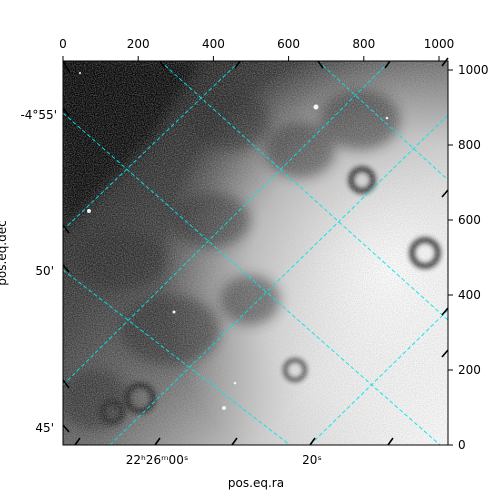 The image size is (500, 500). I want to click on right-tick-label: 200, so click(469, 370).